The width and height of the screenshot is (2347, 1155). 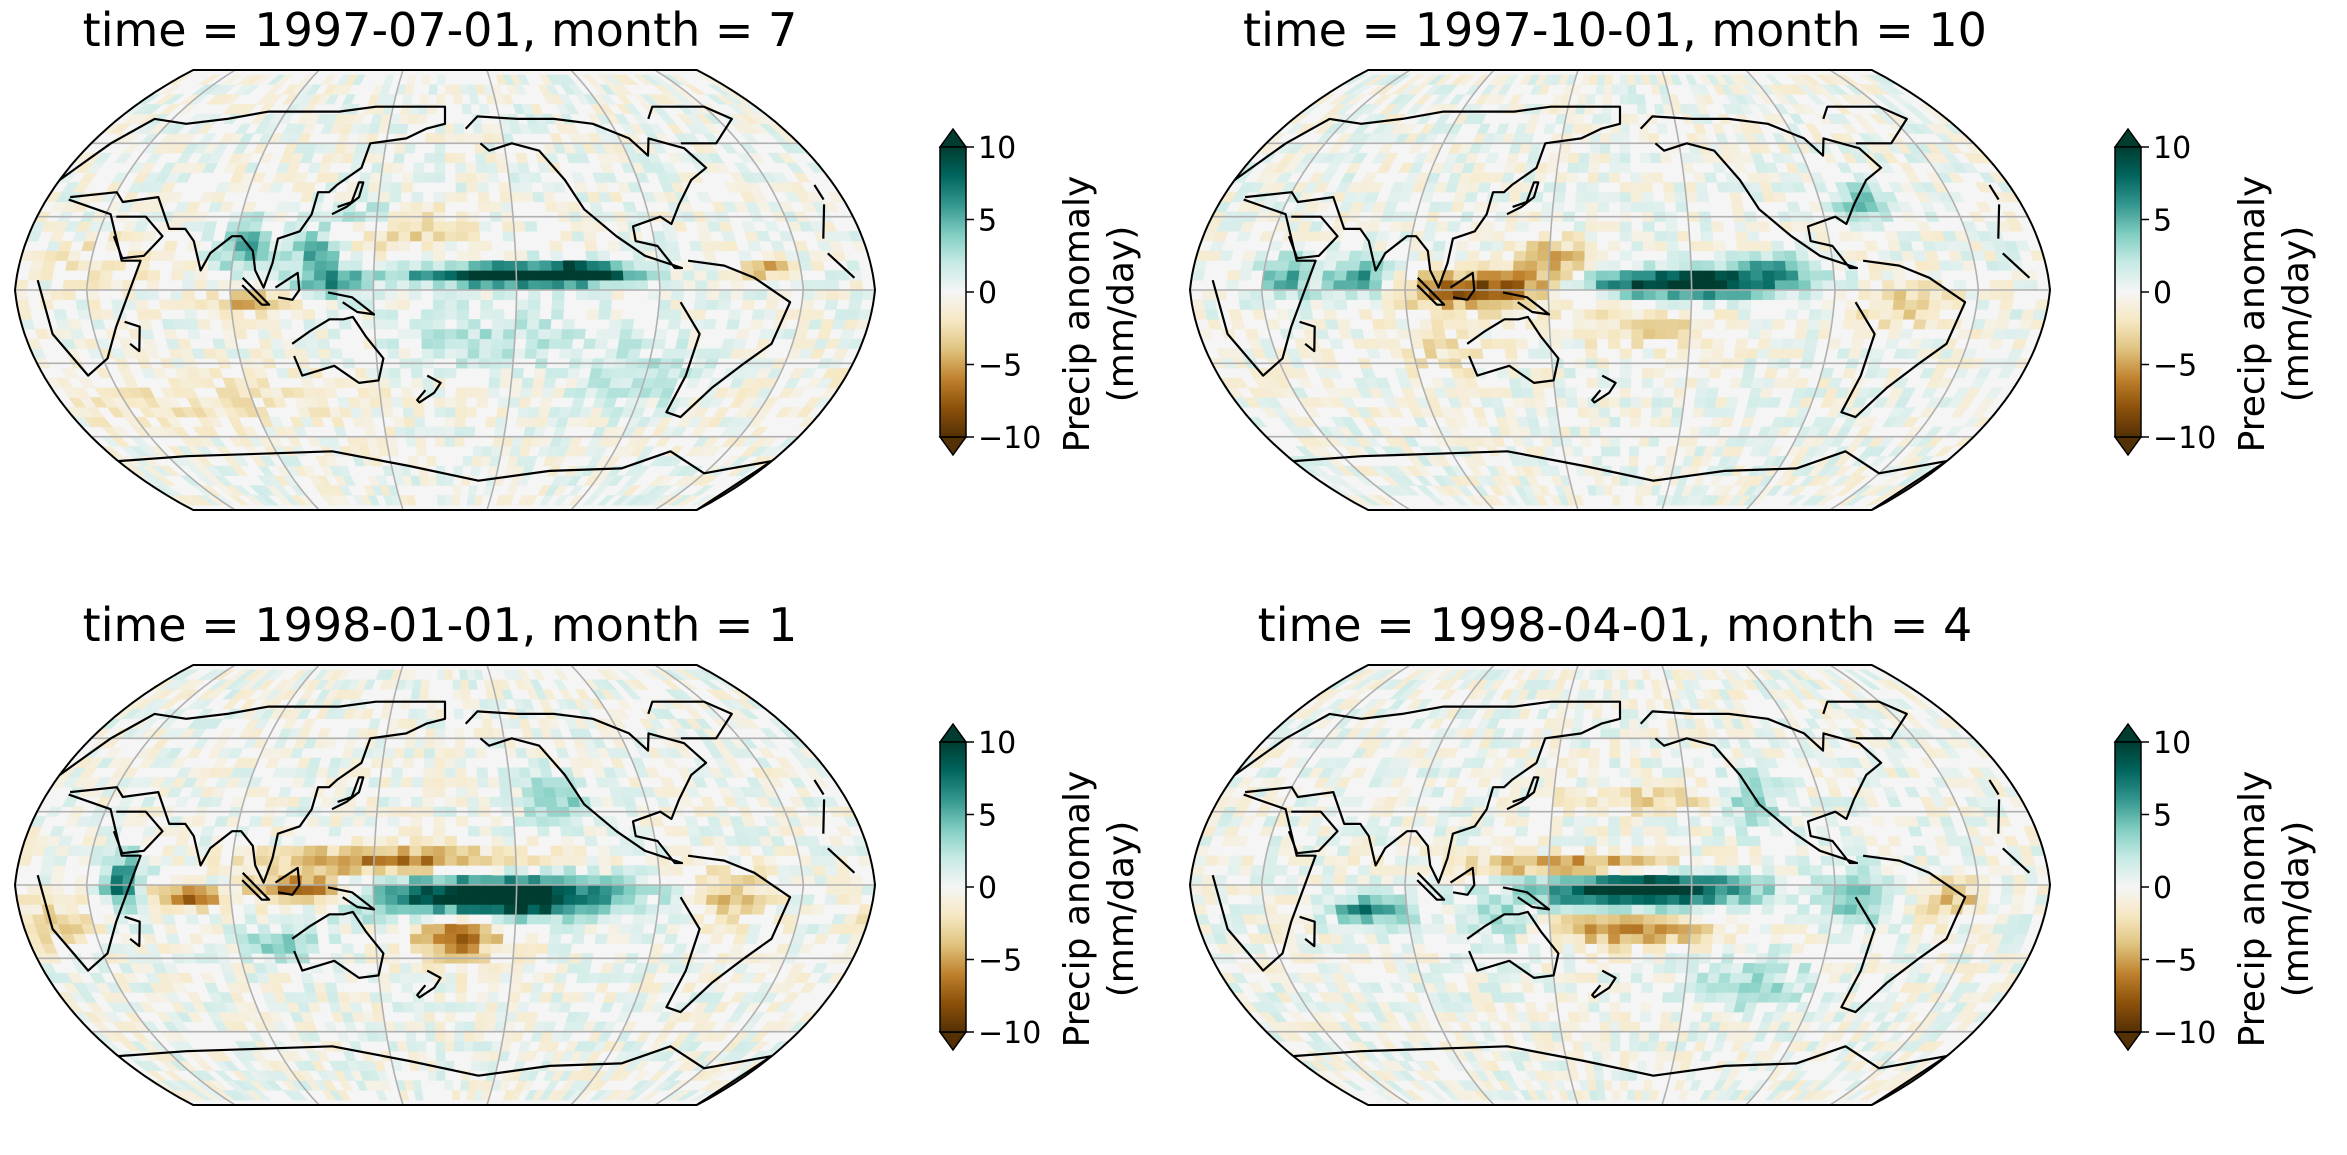 What do you see at coordinates (440, 625) in the screenshot?
I see `panel-title: time = 1998-01-01, month = 1` at bounding box center [440, 625].